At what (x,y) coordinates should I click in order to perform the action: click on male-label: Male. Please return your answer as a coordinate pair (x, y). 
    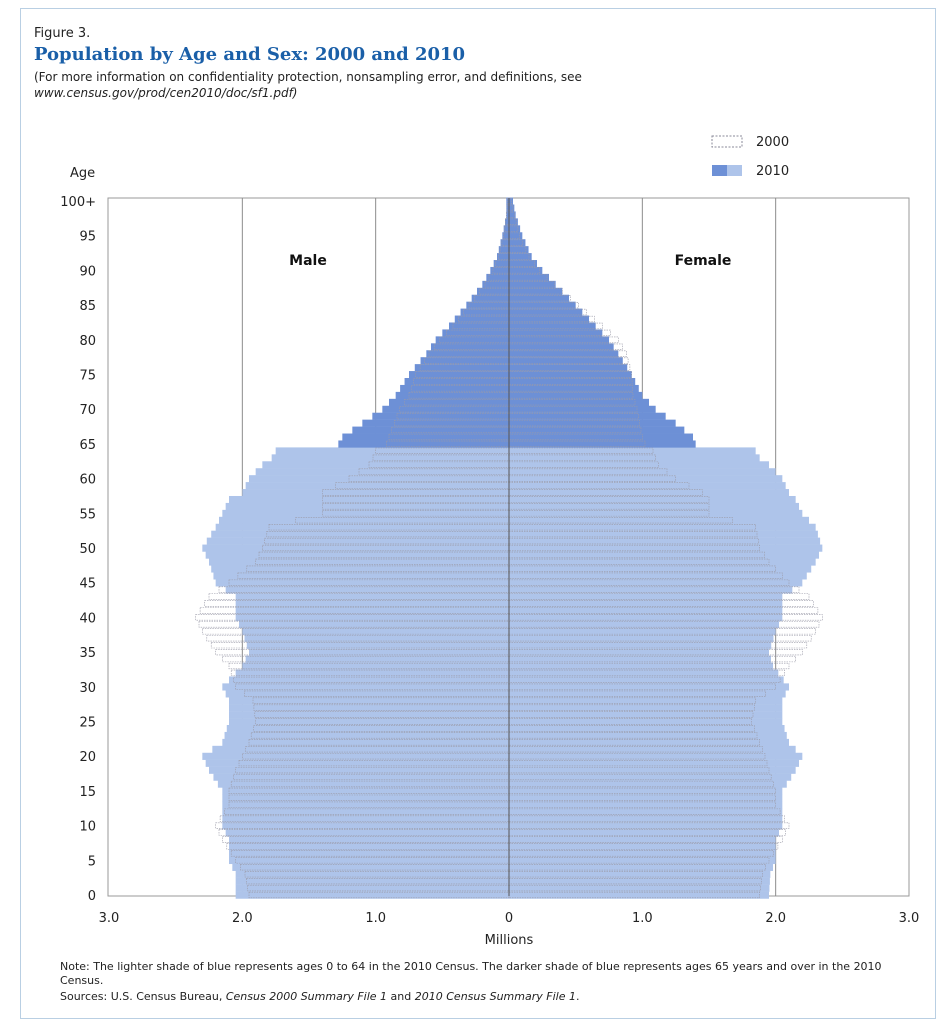
    Looking at the image, I should click on (308, 261).